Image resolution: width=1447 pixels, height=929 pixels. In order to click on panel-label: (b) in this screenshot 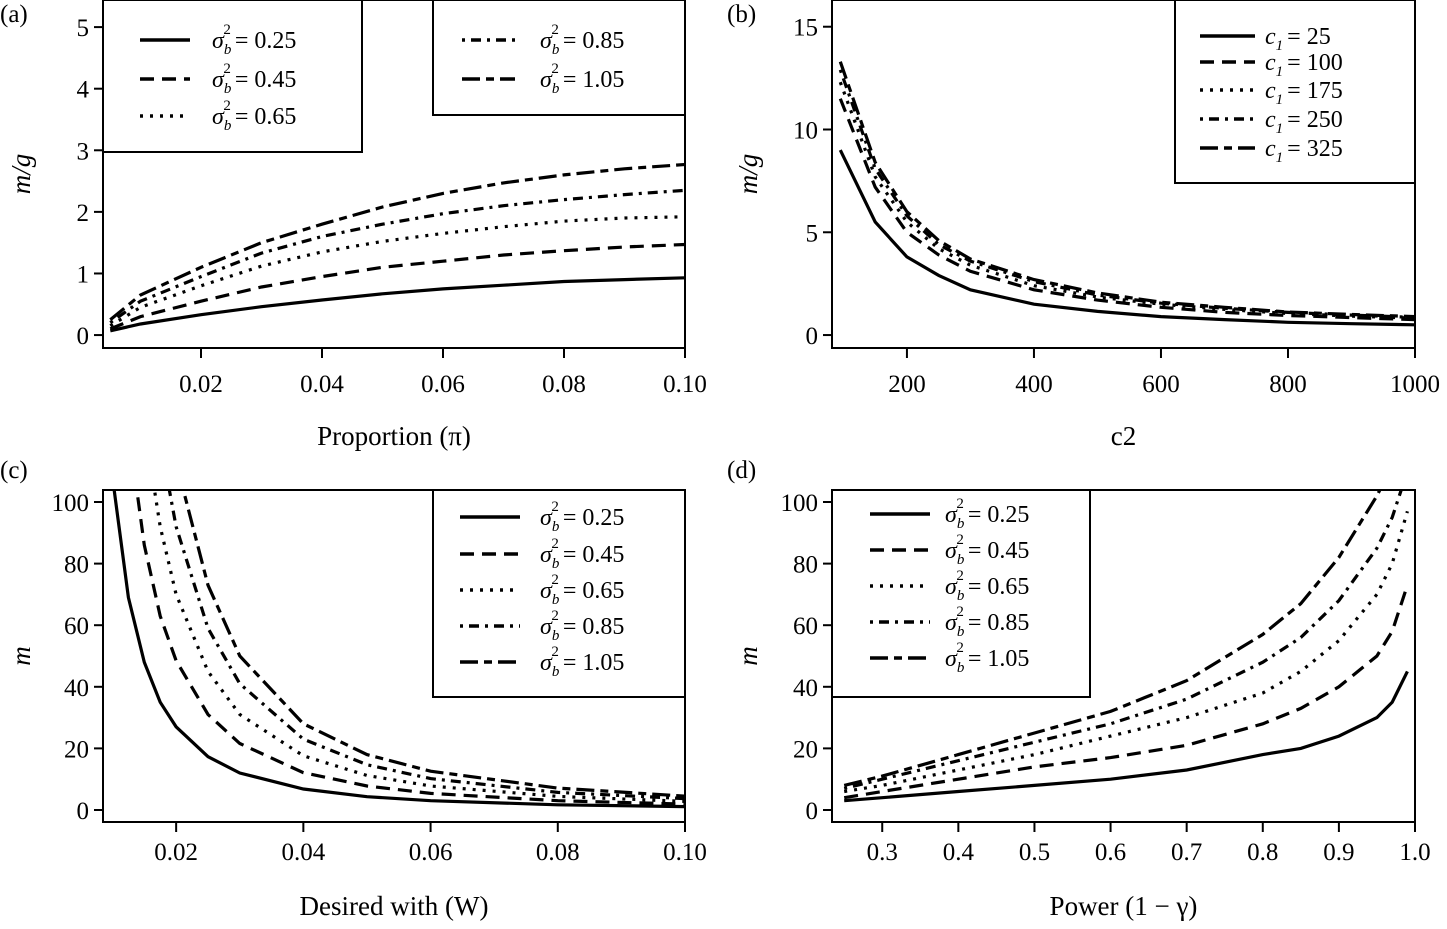, I will do `click(741, 14)`.